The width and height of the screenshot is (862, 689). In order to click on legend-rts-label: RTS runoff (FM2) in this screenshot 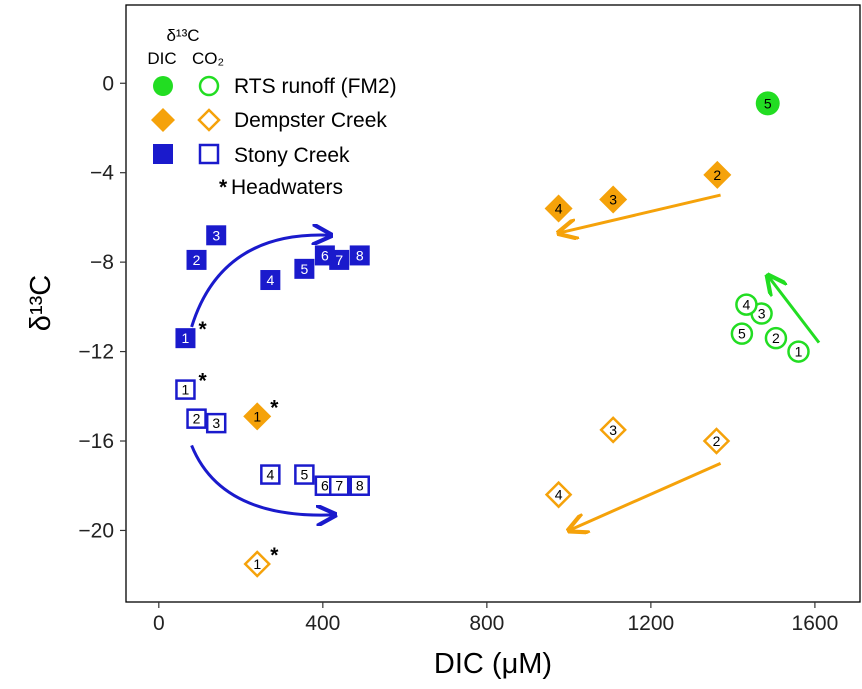, I will do `click(315, 86)`.